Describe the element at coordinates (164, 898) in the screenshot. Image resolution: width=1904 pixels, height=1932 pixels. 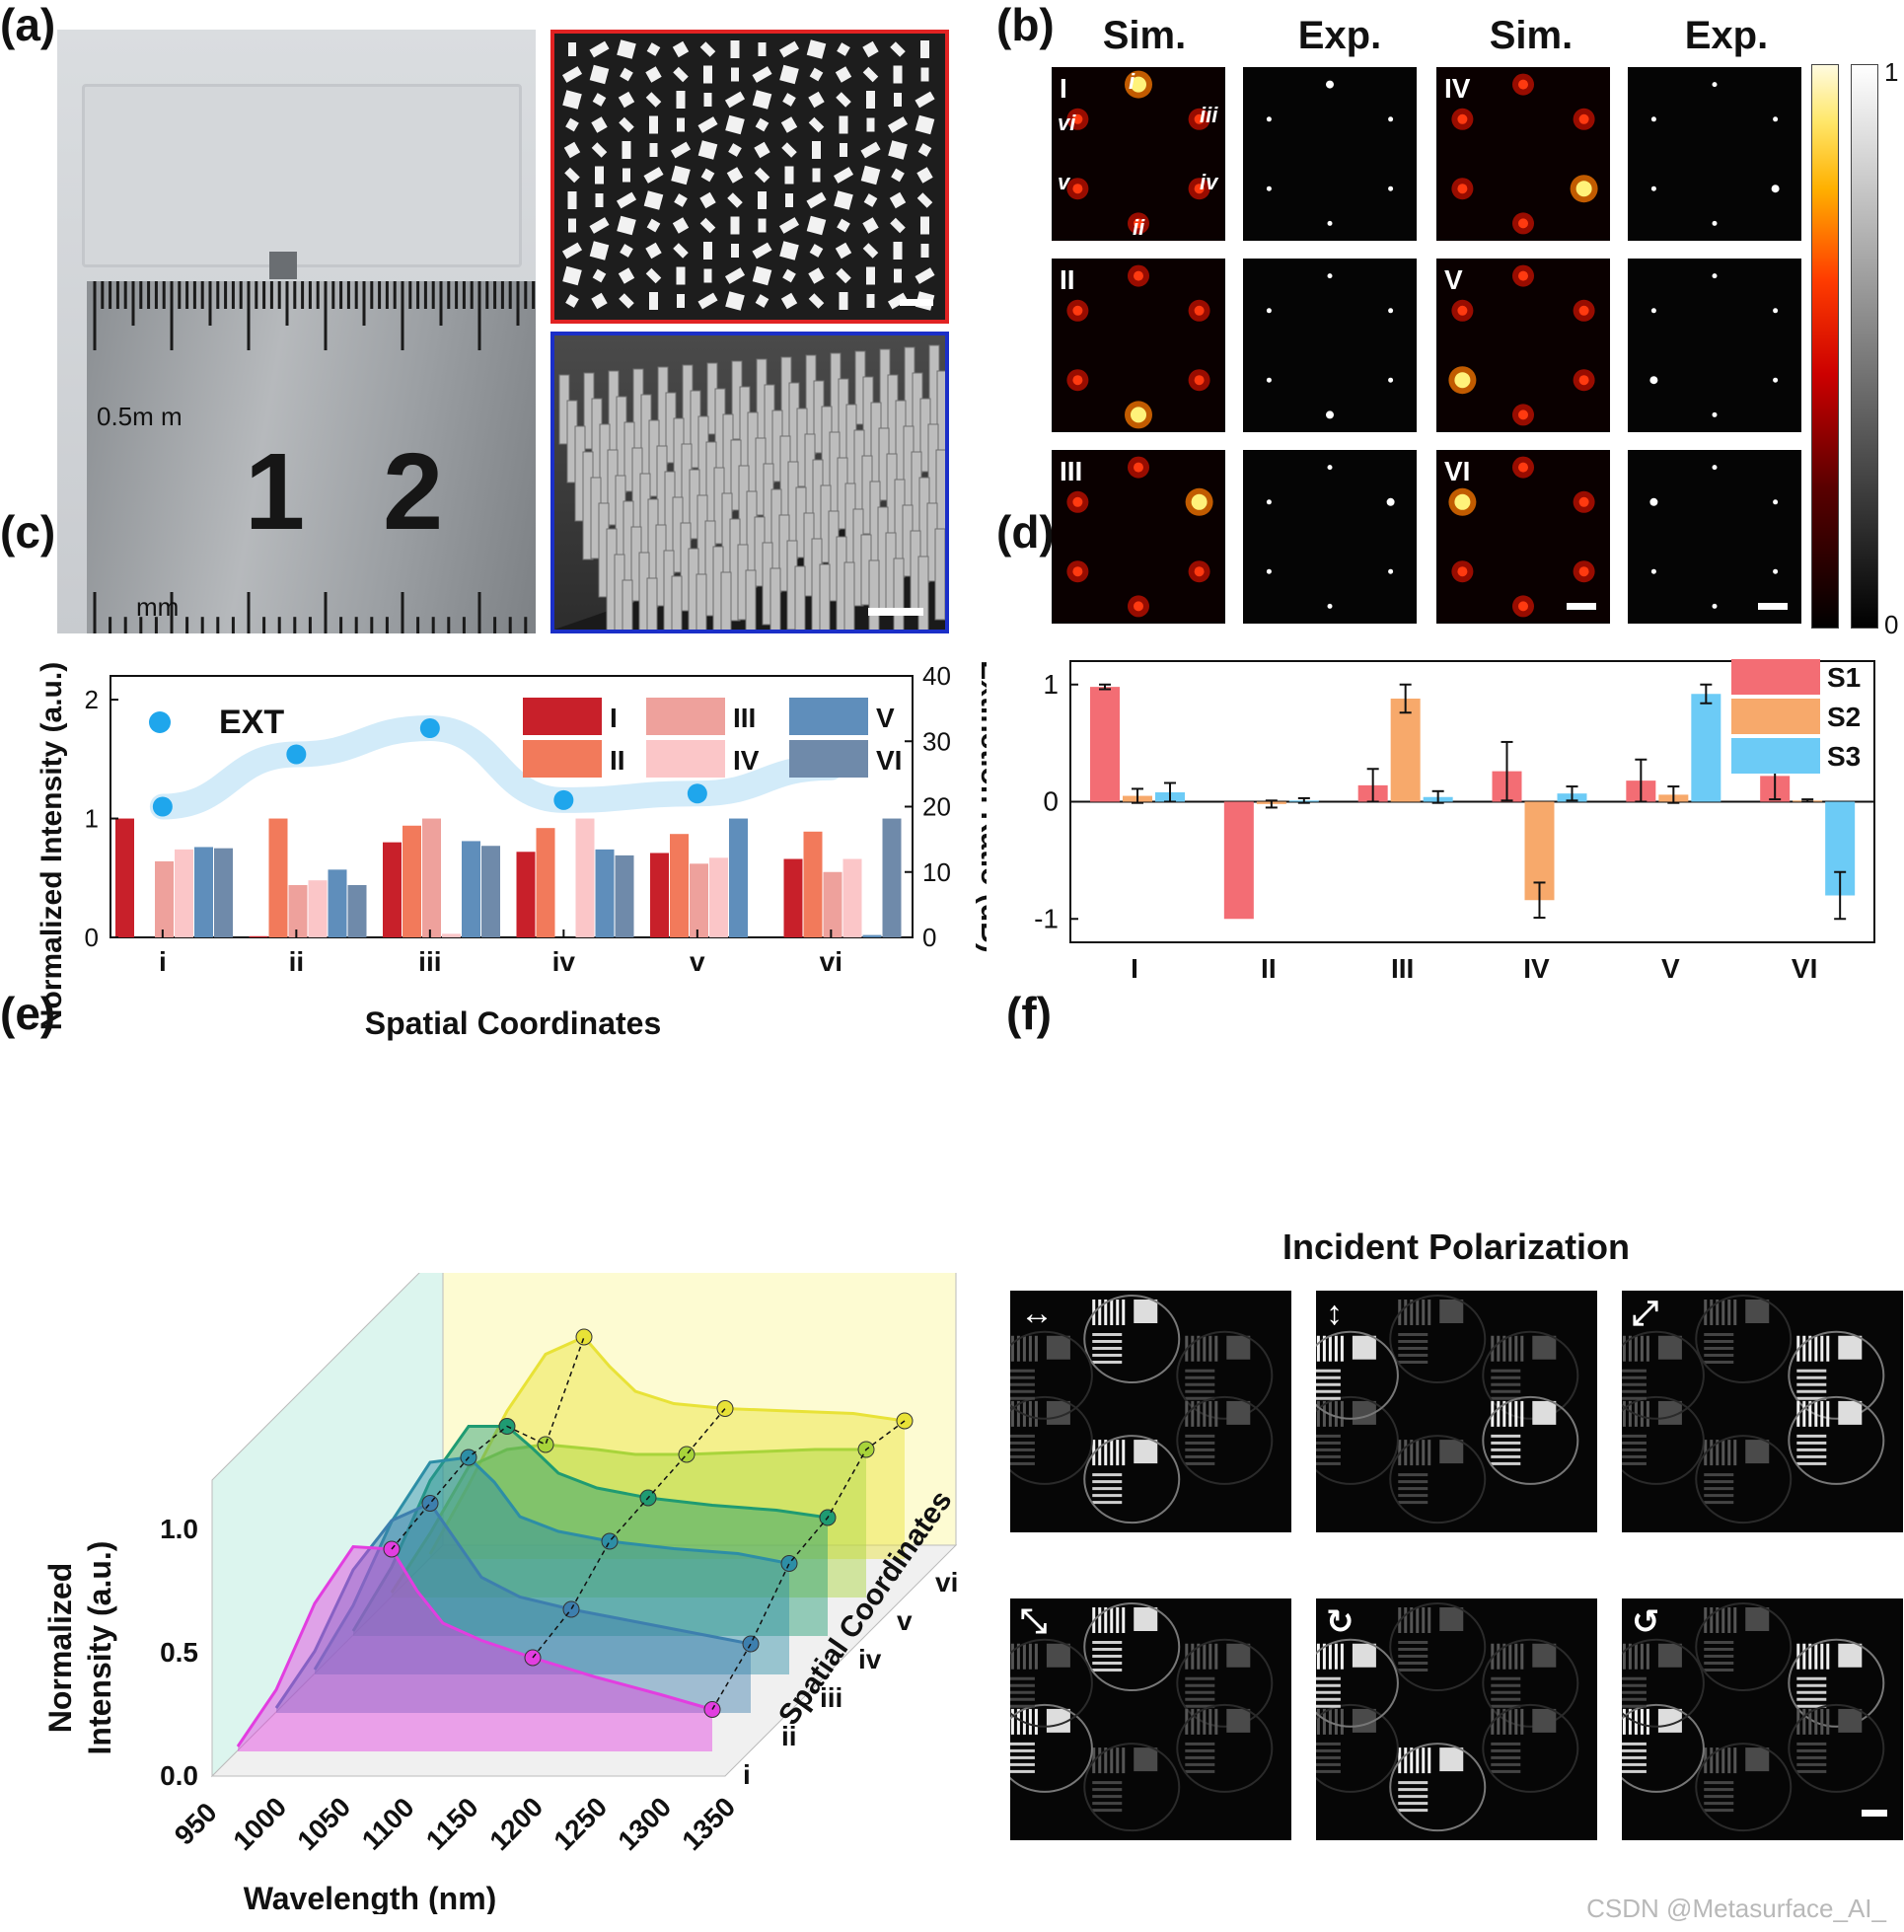
I see `bar-III-i` at that location.